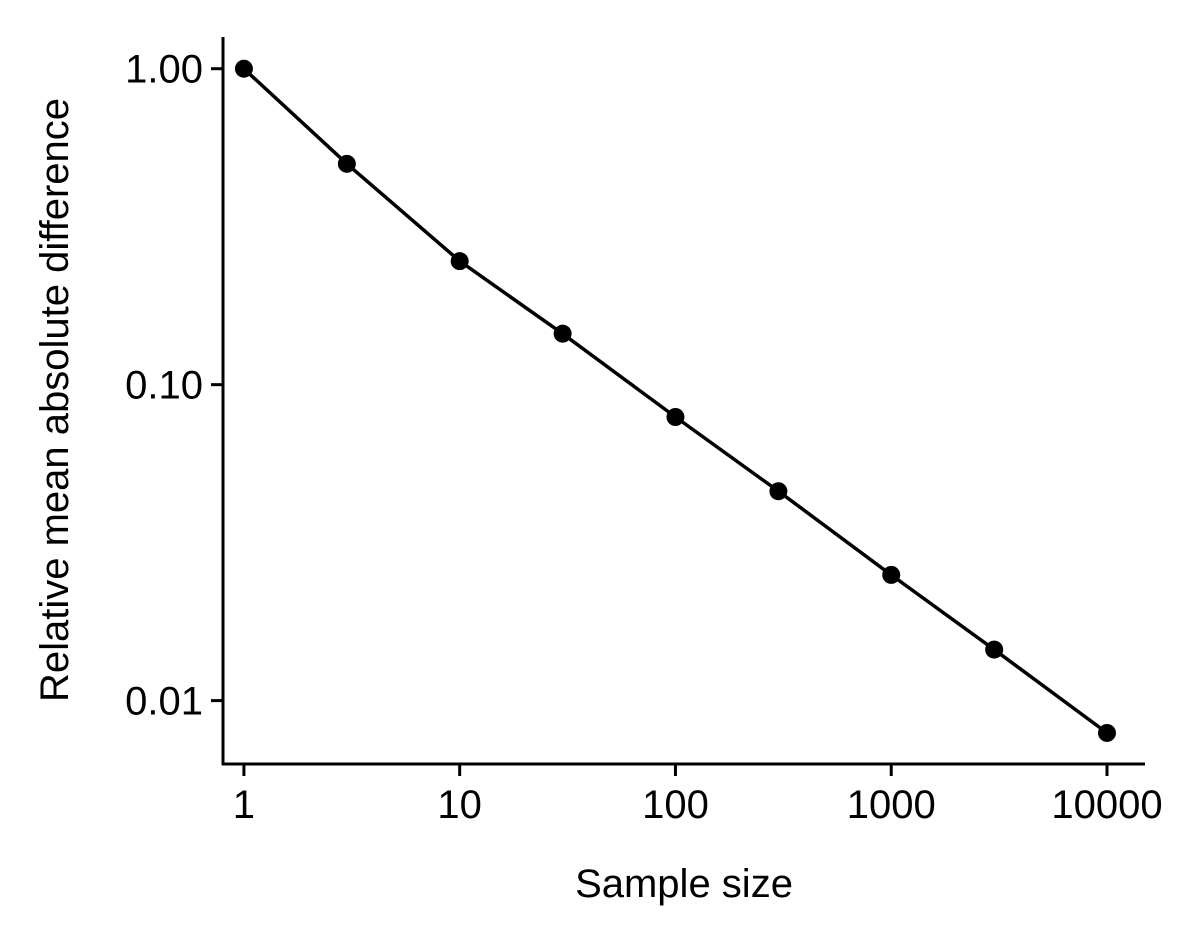 The image size is (1181, 944). I want to click on y-tick-label-2: 0.01, so click(164, 702).